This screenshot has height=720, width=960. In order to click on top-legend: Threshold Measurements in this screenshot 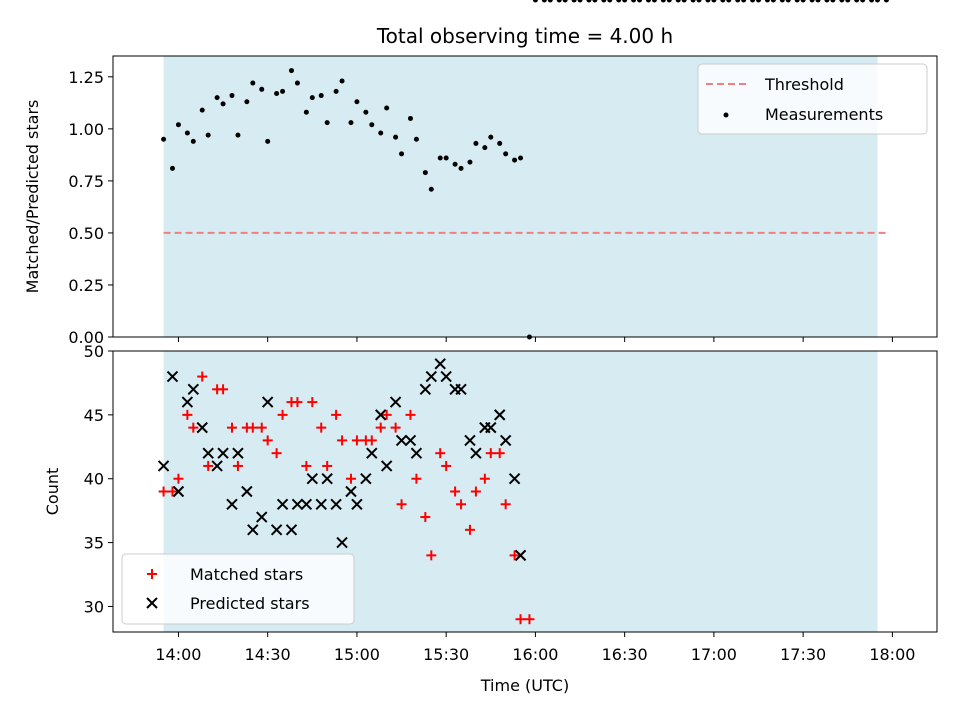, I will do `click(812, 99)`.